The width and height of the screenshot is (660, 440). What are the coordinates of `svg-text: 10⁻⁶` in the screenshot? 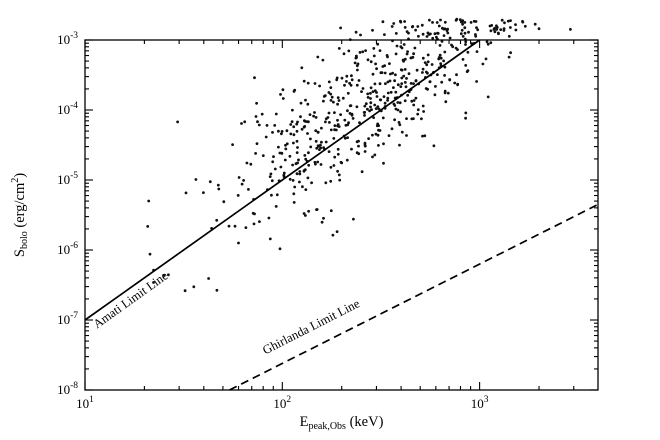 It's located at (67, 249).